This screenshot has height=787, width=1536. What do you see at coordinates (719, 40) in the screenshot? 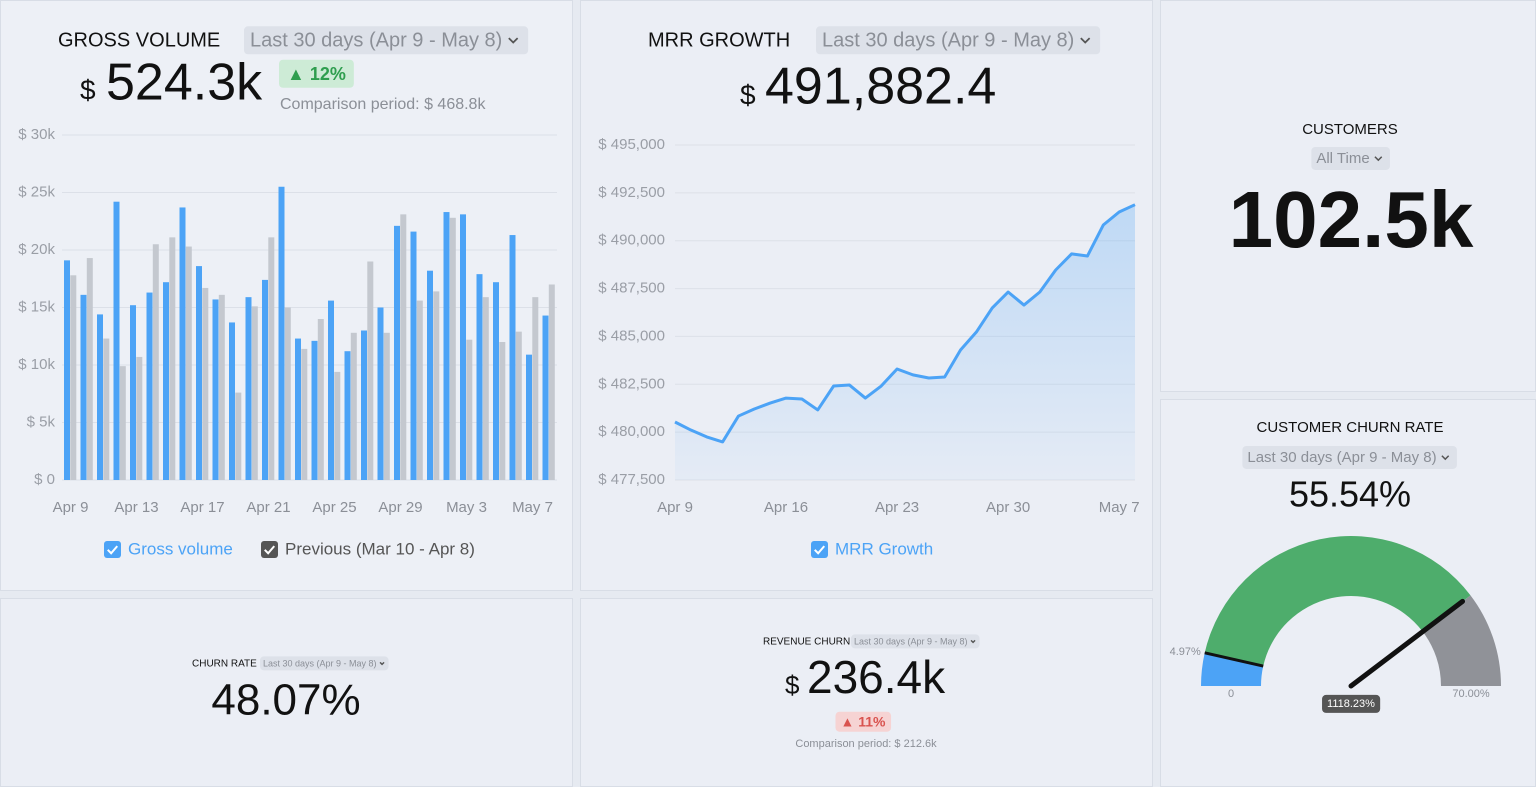
I see `widget-title: MRR GROWTH` at bounding box center [719, 40].